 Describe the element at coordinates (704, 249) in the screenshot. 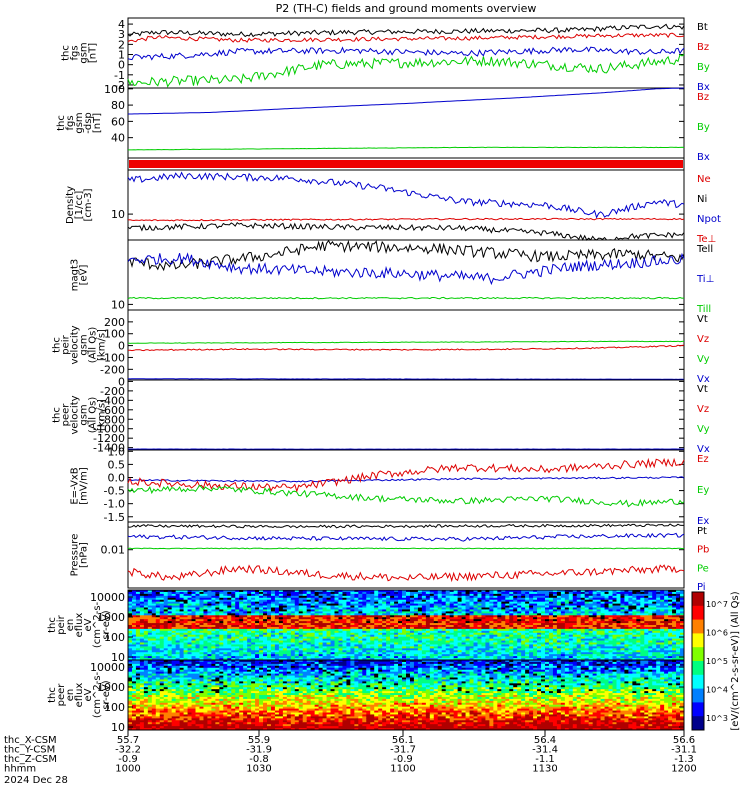

I see `legend-entry: Tell` at that location.